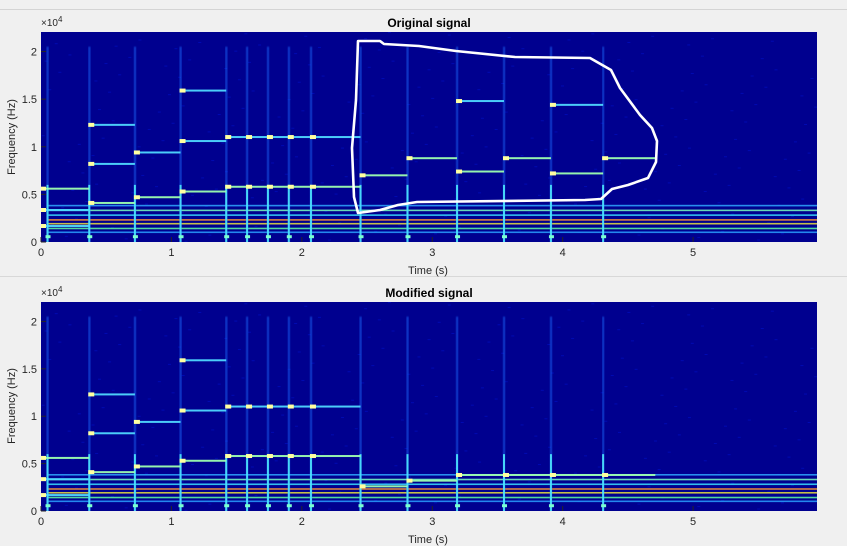 This screenshot has width=847, height=546. I want to click on x-tick-label: 2, so click(302, 522).